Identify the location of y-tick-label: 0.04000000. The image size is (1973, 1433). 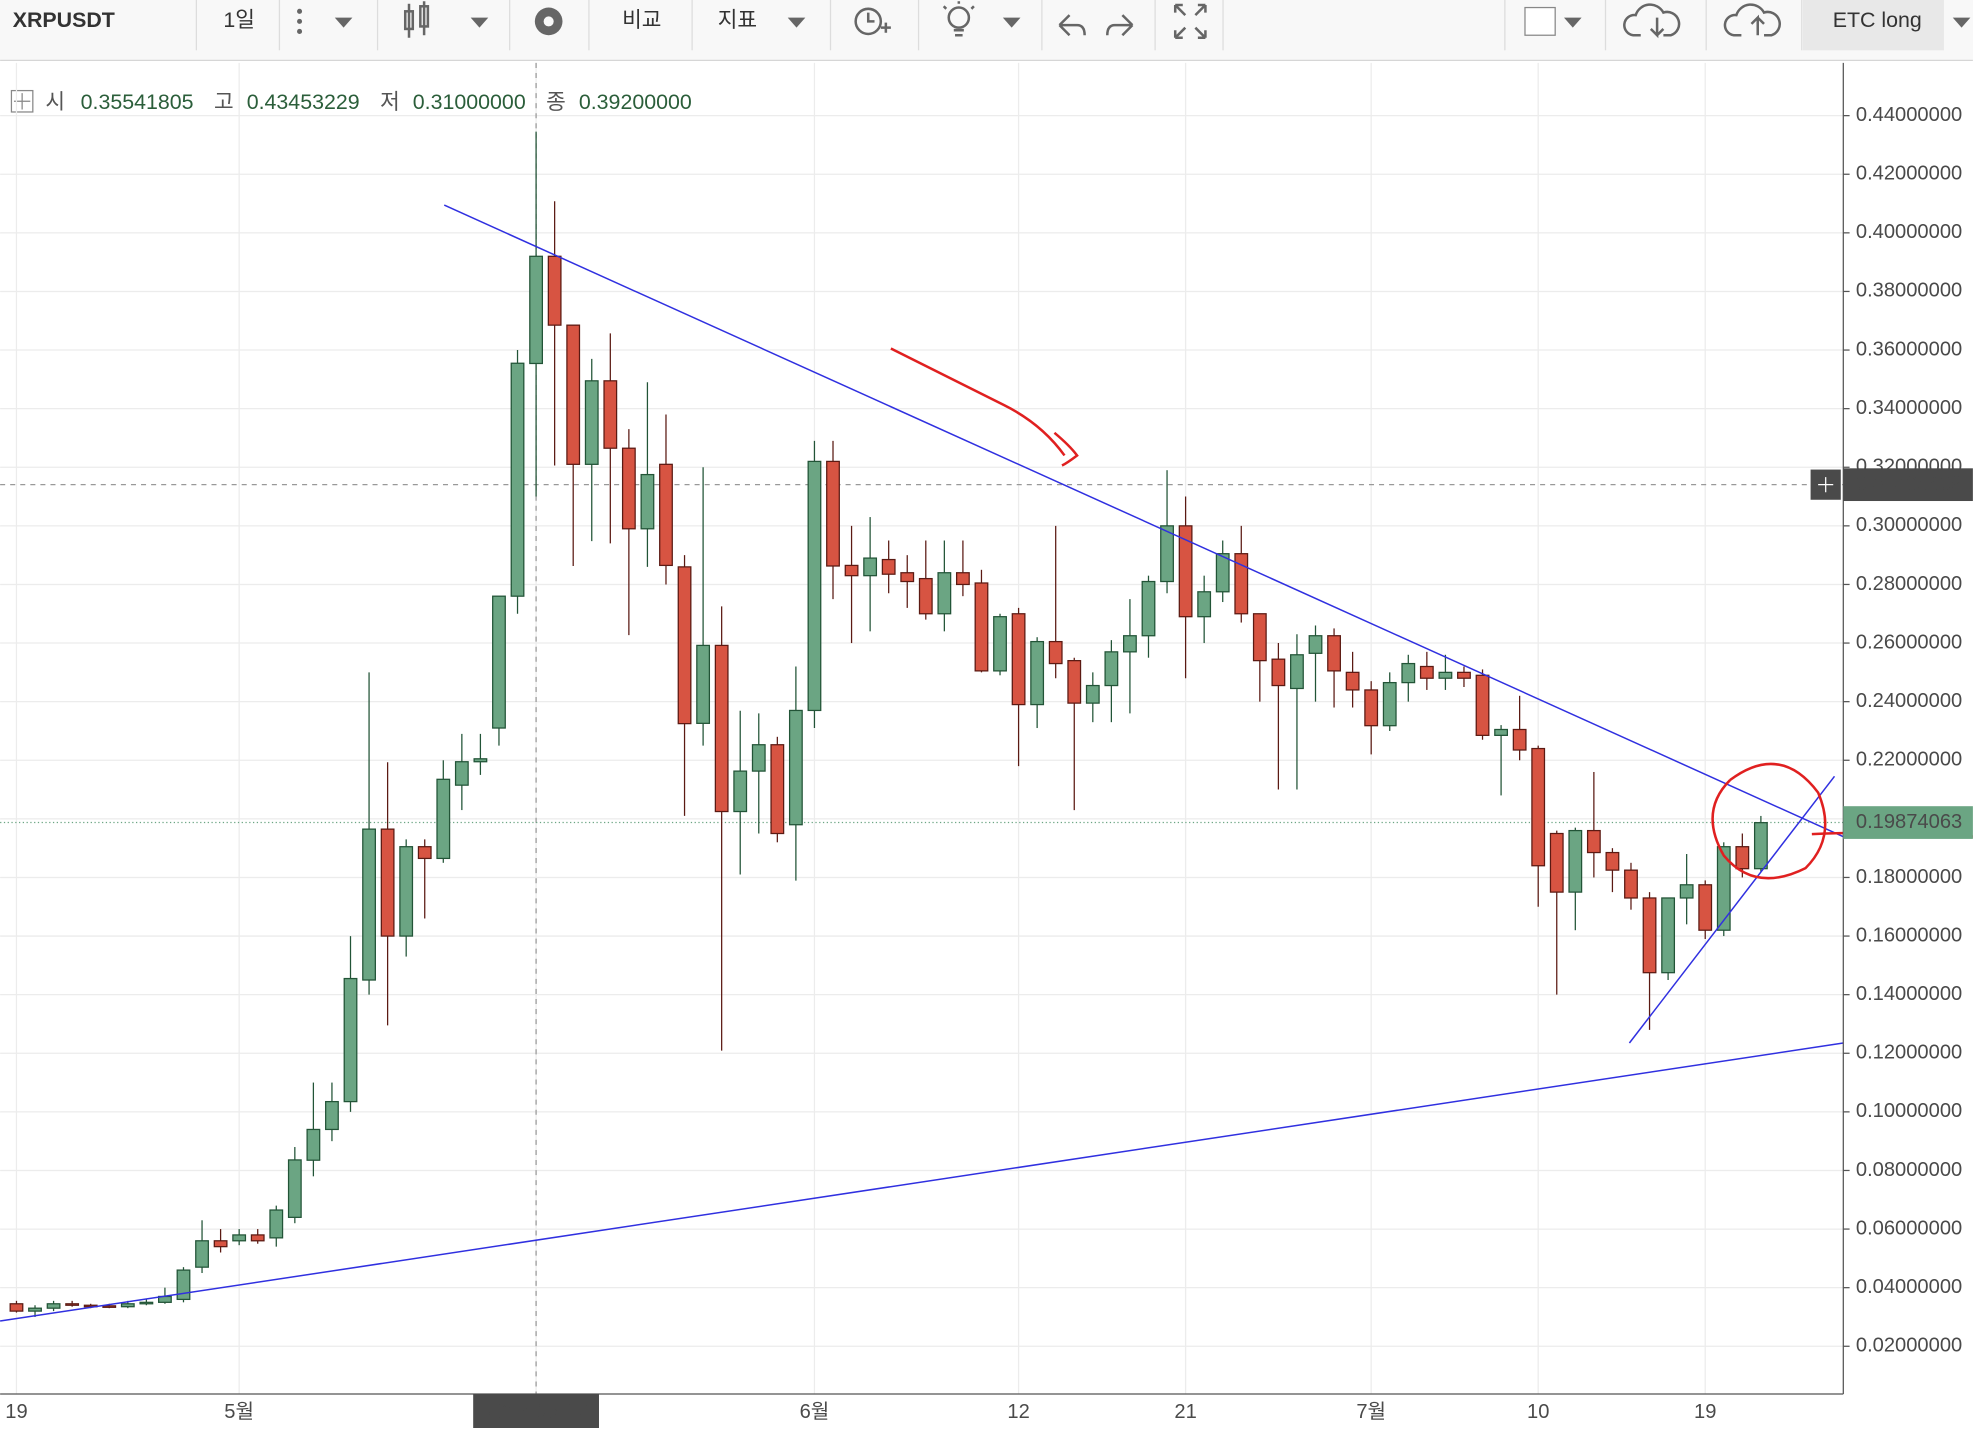
(1909, 1287).